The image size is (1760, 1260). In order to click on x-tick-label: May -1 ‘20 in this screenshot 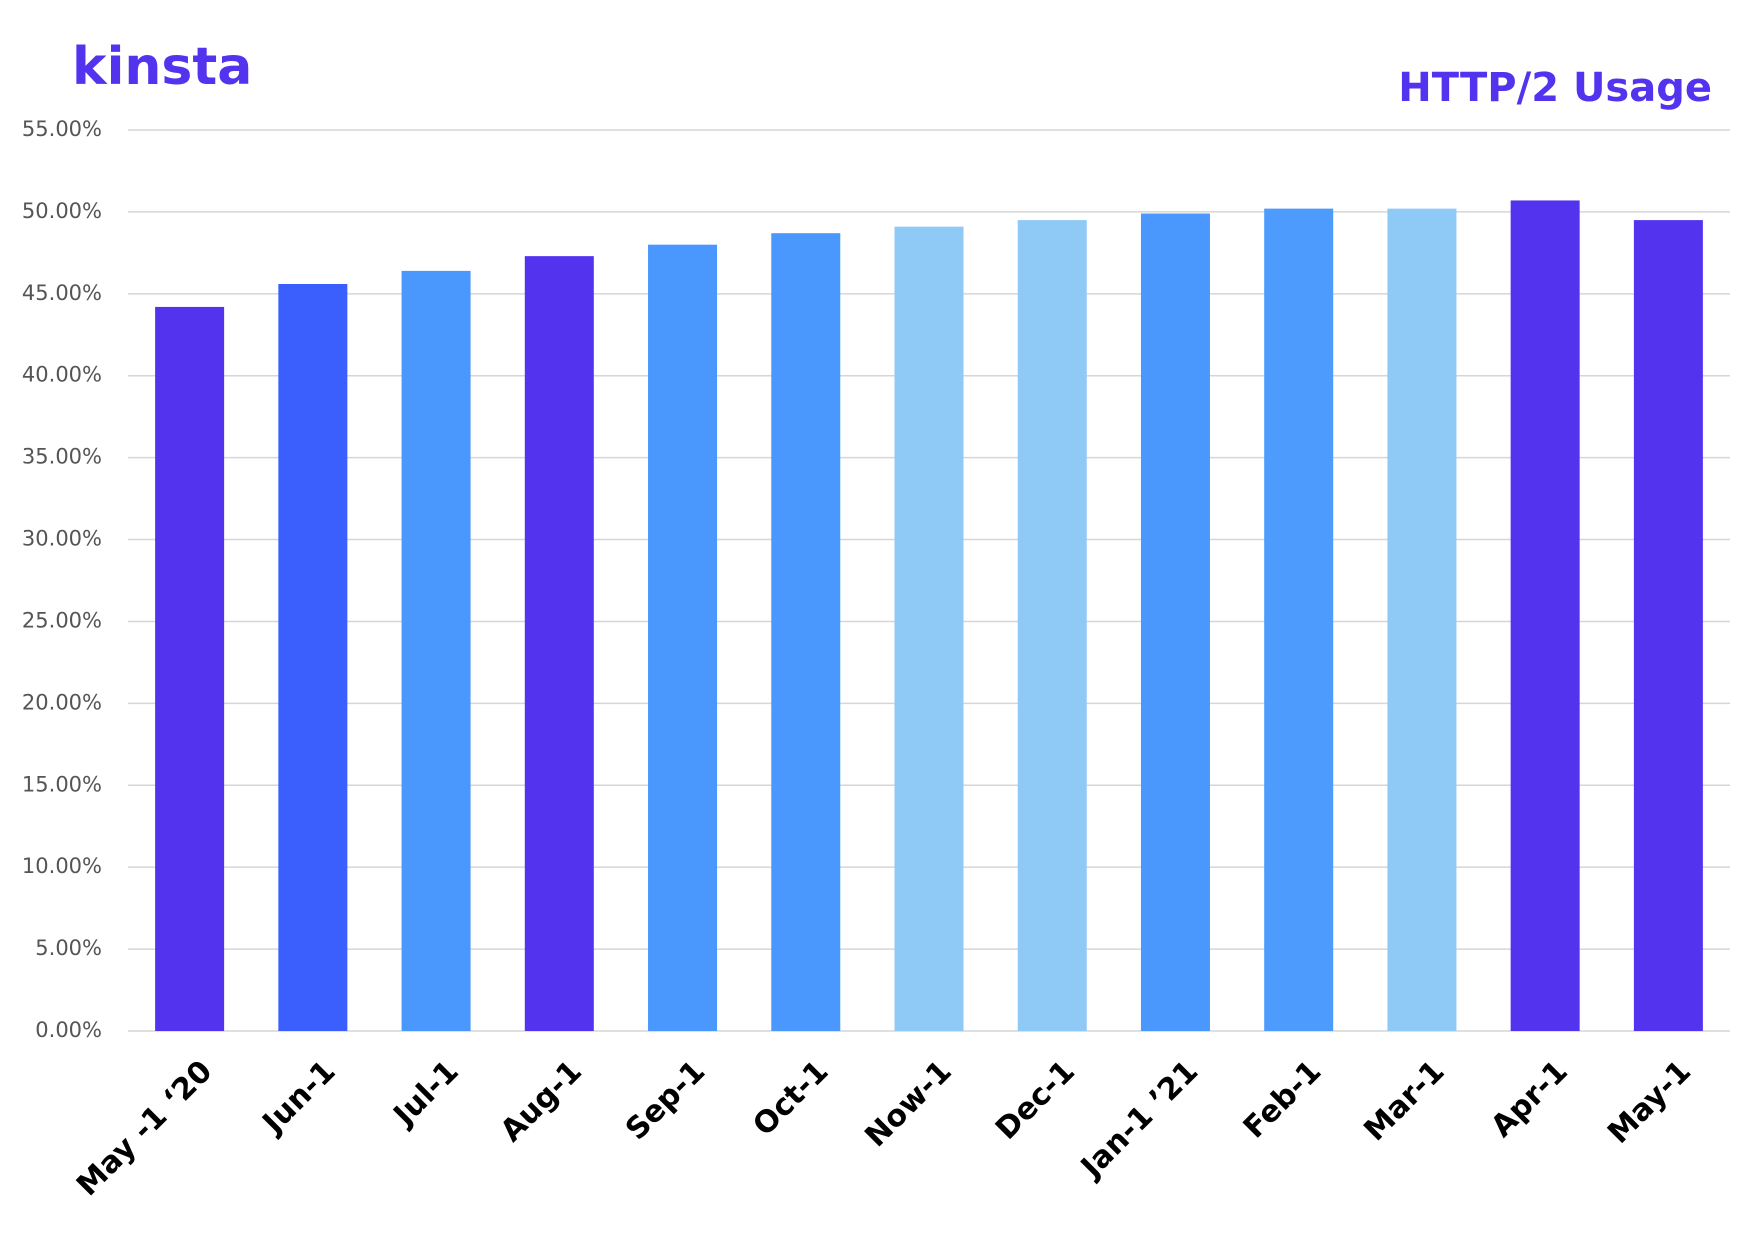, I will do `click(144, 1128)`.